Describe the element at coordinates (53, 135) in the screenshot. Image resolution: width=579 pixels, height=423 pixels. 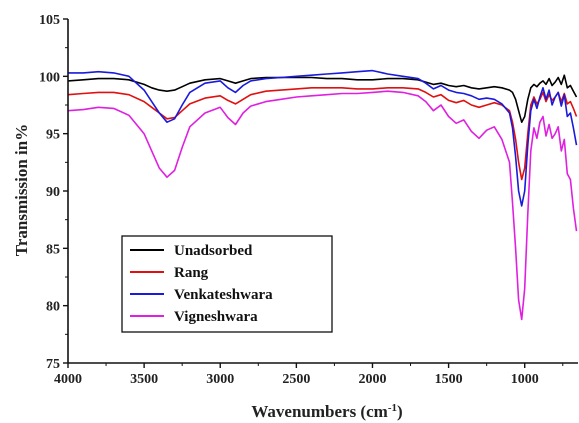
I see `y-tick-label-95: 95` at that location.